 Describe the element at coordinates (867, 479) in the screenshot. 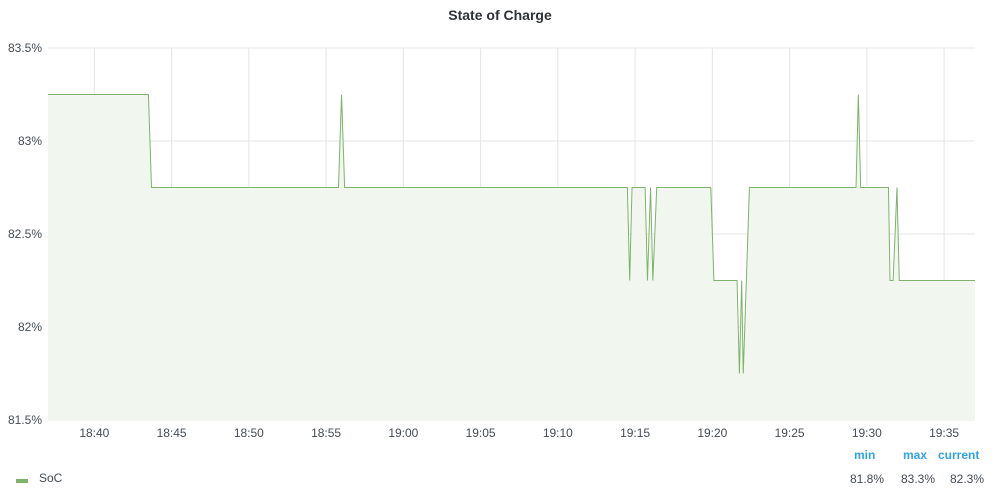

I see `legend-value-min: 81.8%` at that location.